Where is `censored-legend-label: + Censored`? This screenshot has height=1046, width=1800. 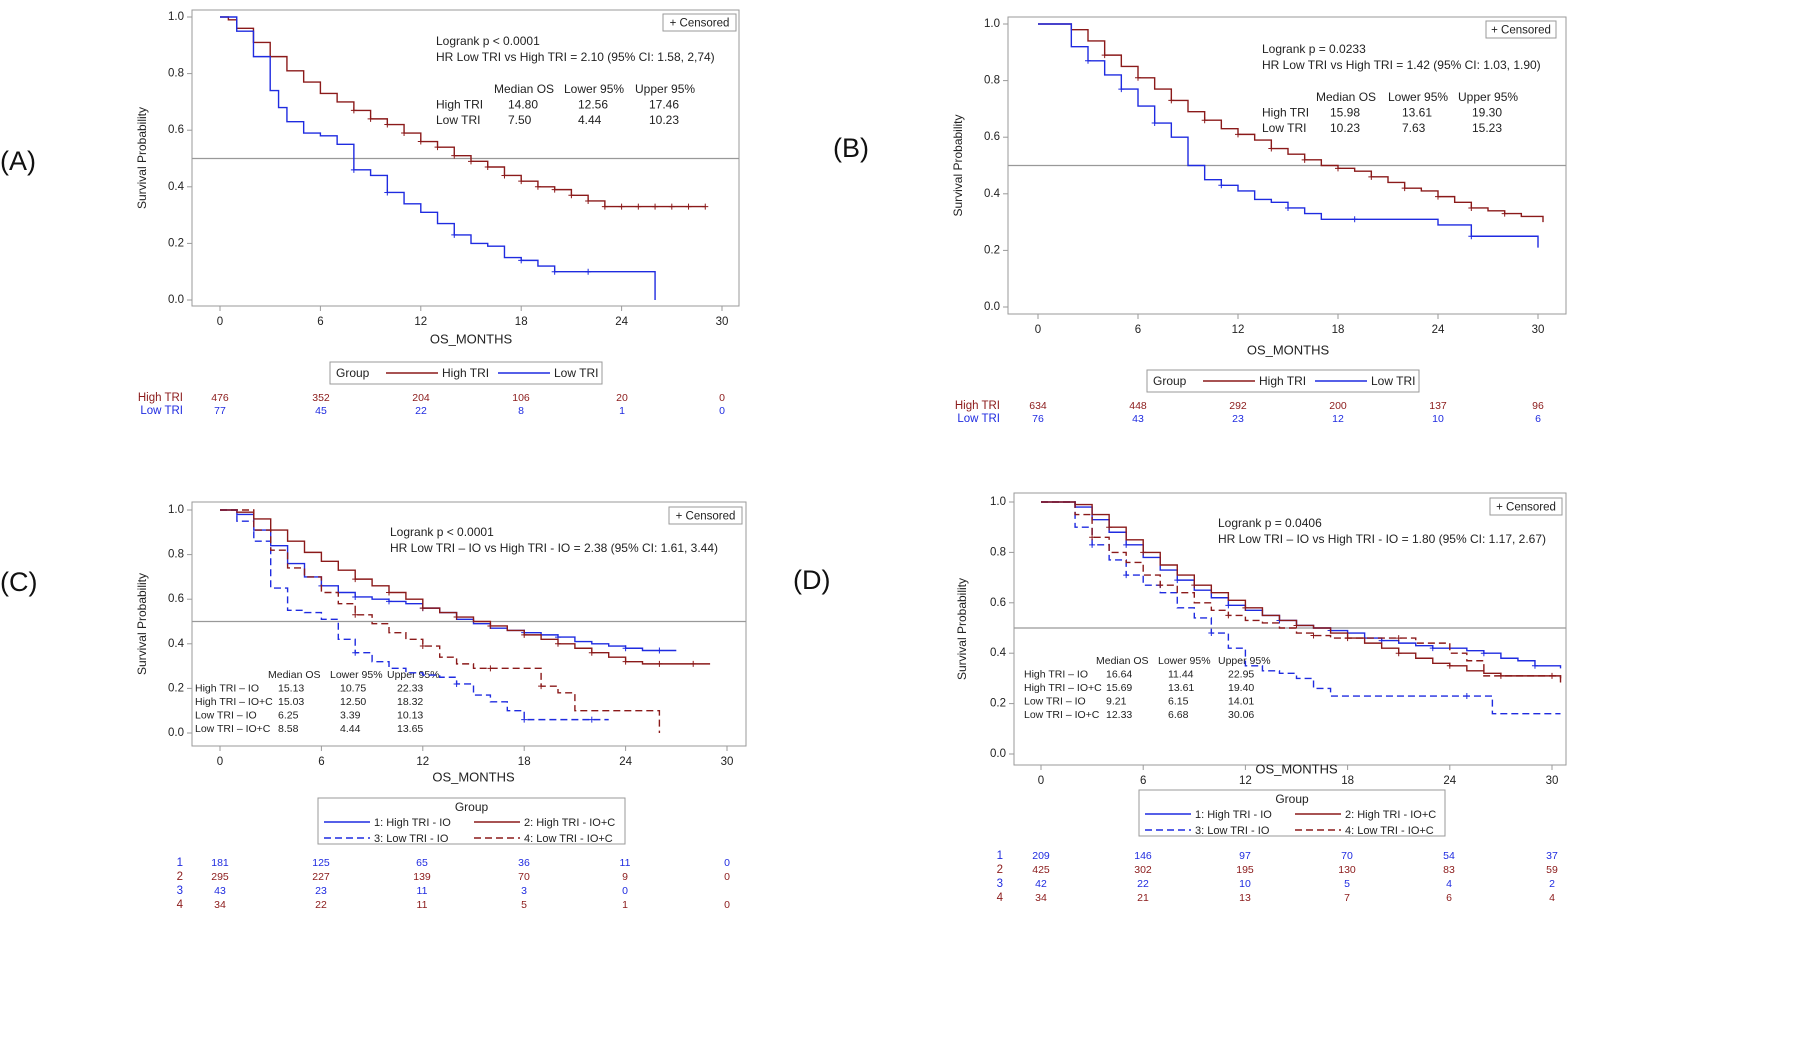
censored-legend-label: + Censored is located at coordinates (1526, 508).